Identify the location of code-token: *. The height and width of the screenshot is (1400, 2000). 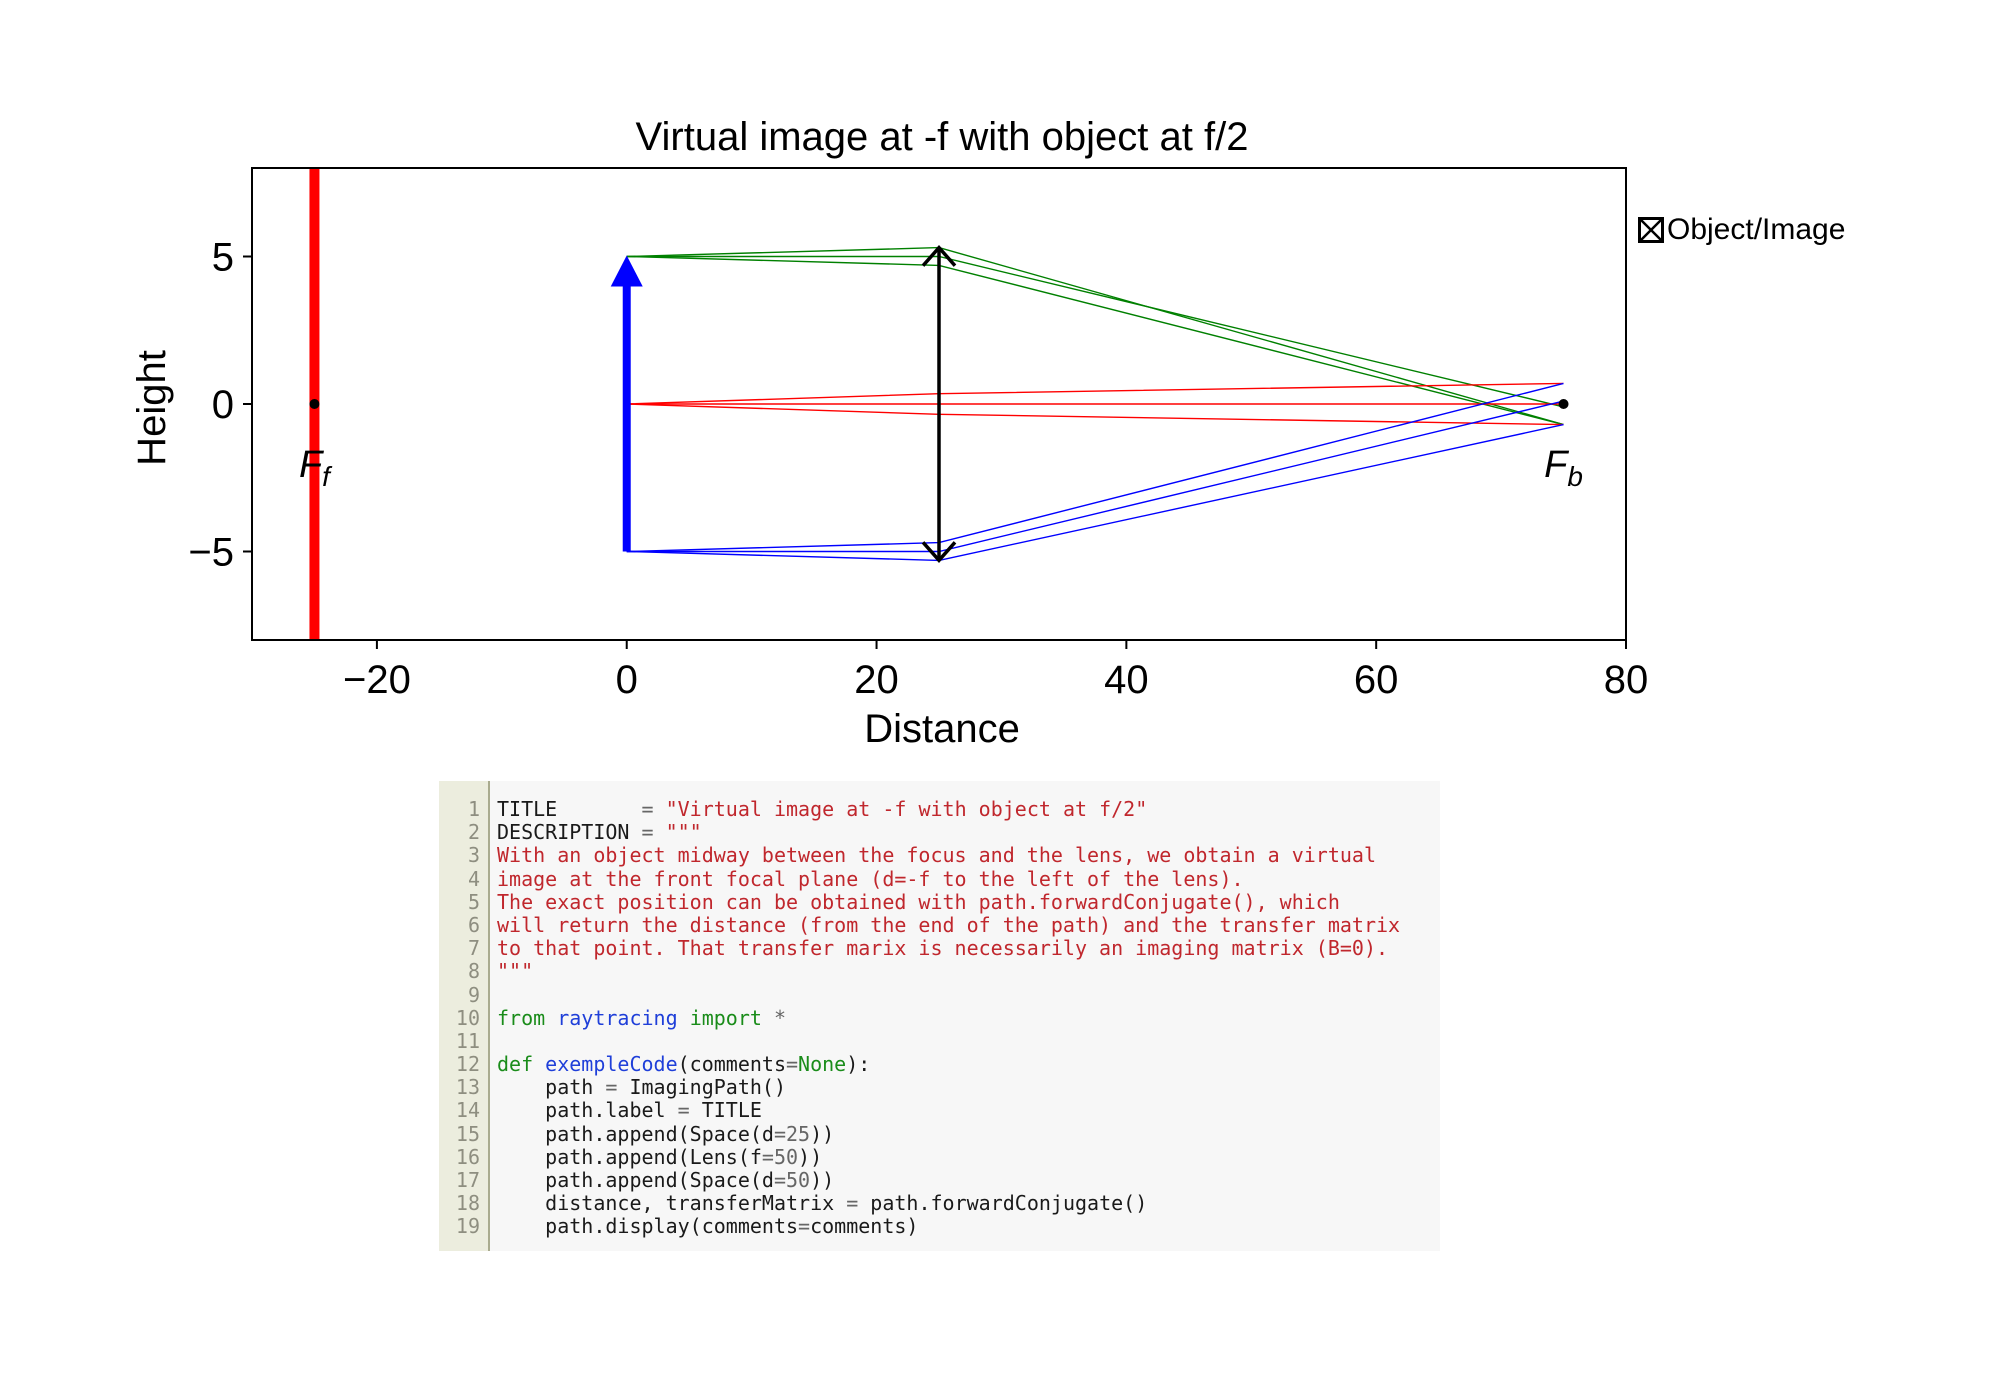
(780, 1017).